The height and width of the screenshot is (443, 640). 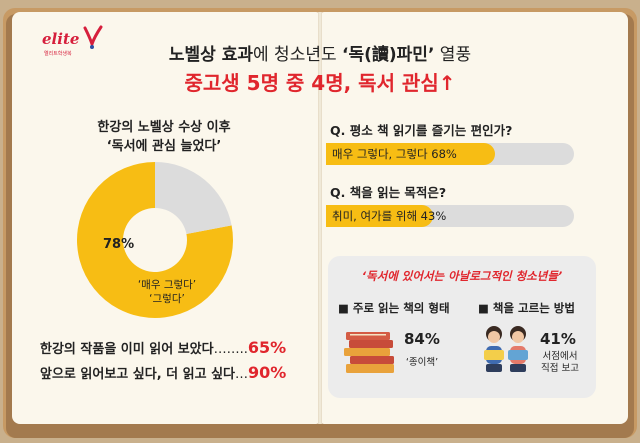 What do you see at coordinates (394, 154) in the screenshot?
I see `q1-answer-label: 매우 그렇다, 그렇다 68%` at bounding box center [394, 154].